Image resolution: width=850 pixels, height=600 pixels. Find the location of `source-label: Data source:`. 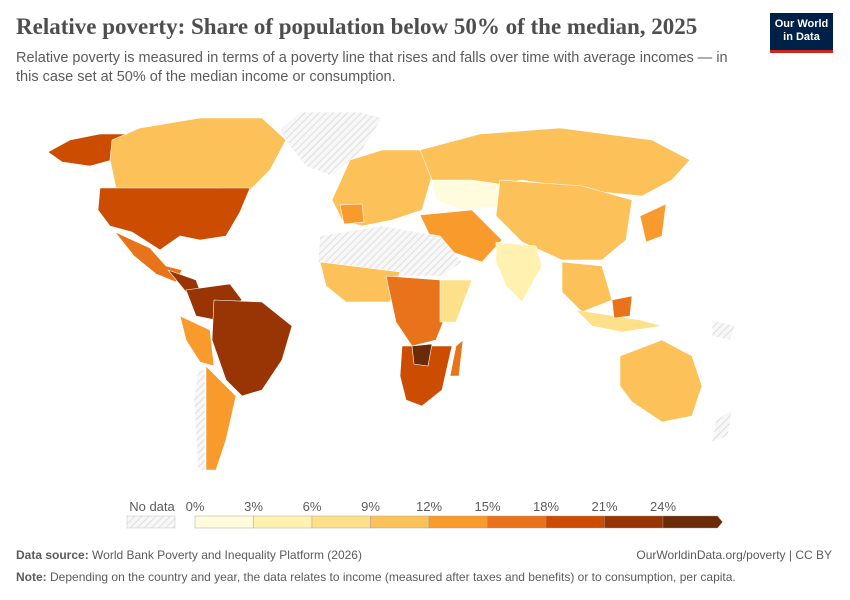

source-label: Data source: is located at coordinates (52, 555).